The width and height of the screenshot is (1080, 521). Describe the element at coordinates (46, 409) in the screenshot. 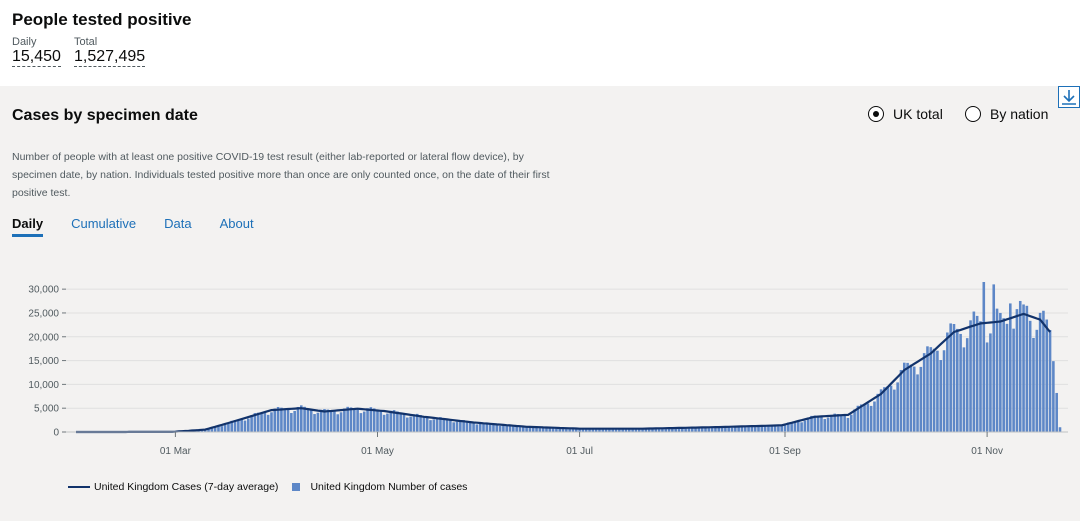

I see `y-tick-label: 5,000` at that location.